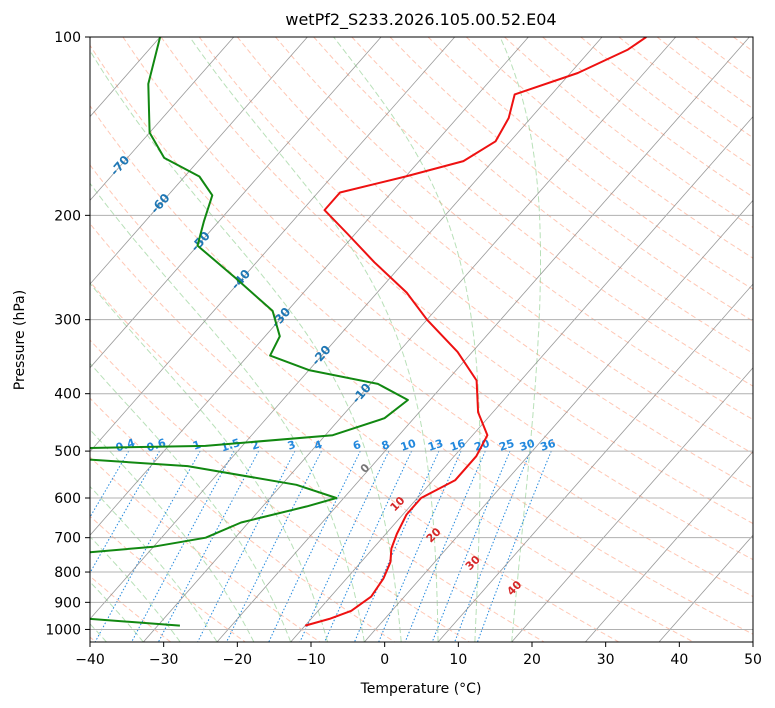 This screenshot has height=708, width=775. I want to click on y-tick-label: 200, so click(67, 216).